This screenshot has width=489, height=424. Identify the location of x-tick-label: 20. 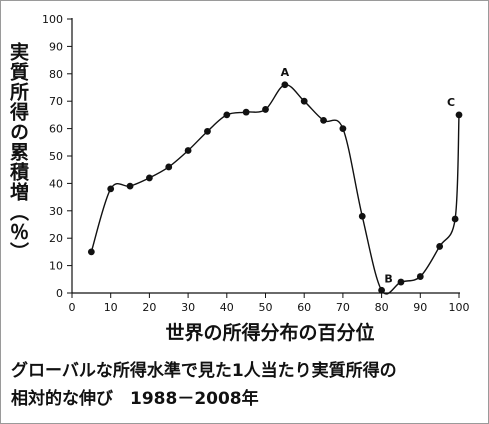
(149, 307).